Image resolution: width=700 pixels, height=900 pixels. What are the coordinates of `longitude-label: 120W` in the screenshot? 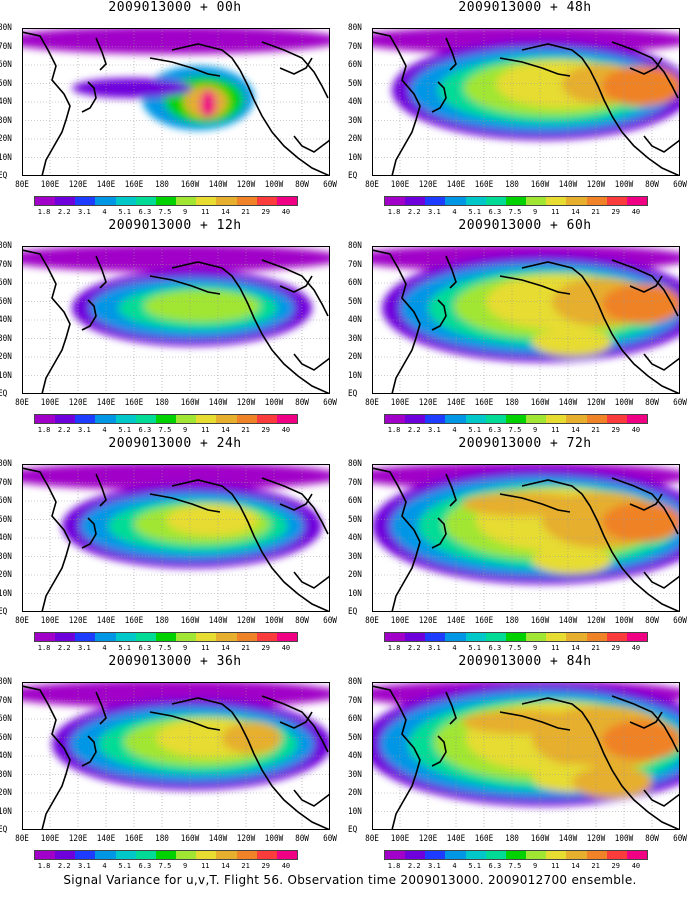 It's located at (246, 403).